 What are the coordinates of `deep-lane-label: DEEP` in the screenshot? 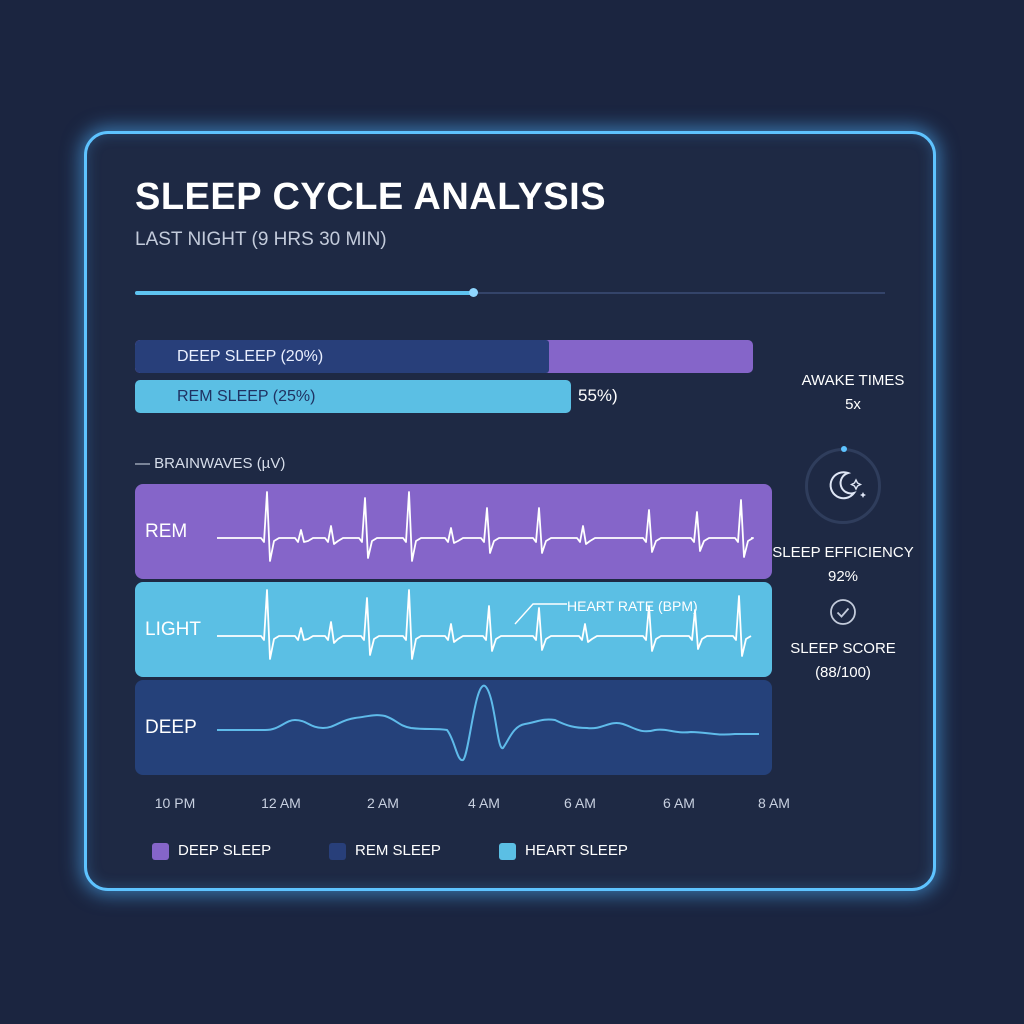 It's located at (171, 727).